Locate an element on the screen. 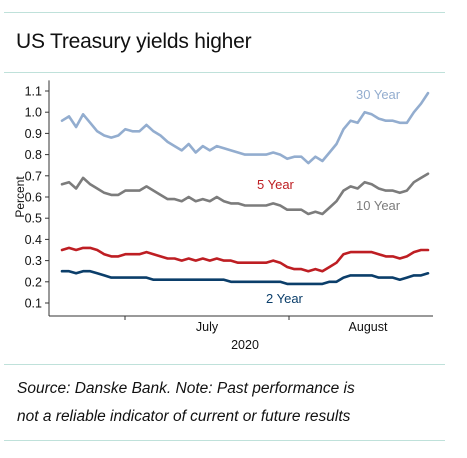 Image resolution: width=467 pixels, height=458 pixels. y-tick-label: 0.6 is located at coordinates (33, 198).